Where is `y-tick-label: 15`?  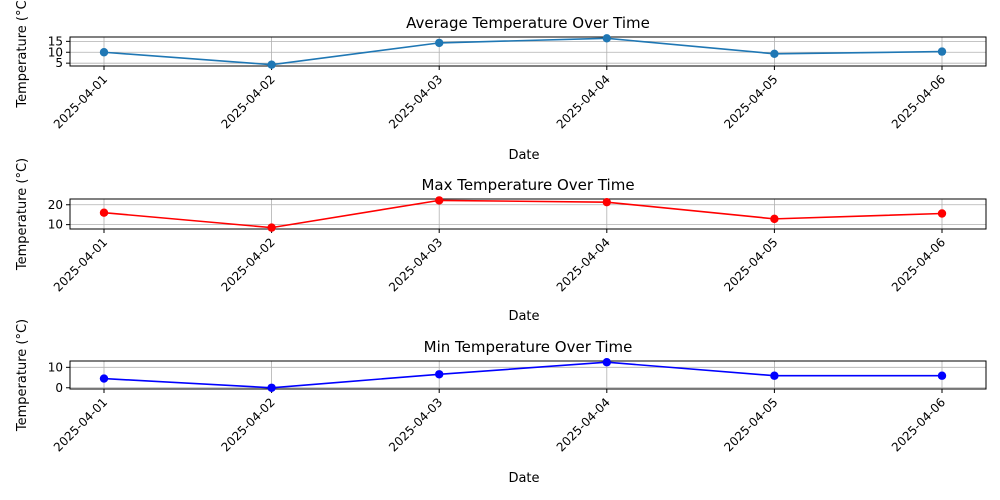
y-tick-label: 15 is located at coordinates (55, 41).